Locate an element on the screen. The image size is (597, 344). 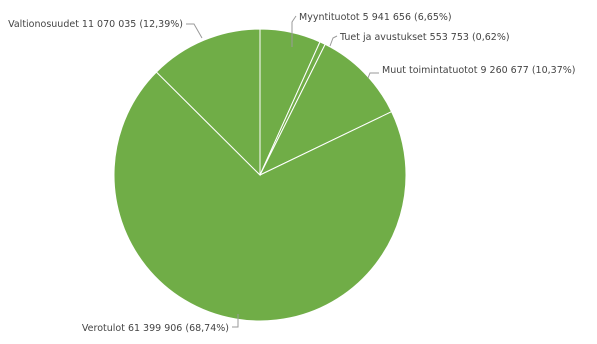
leader-line-tuet-ja-avustukset is located at coordinates (333, 41).